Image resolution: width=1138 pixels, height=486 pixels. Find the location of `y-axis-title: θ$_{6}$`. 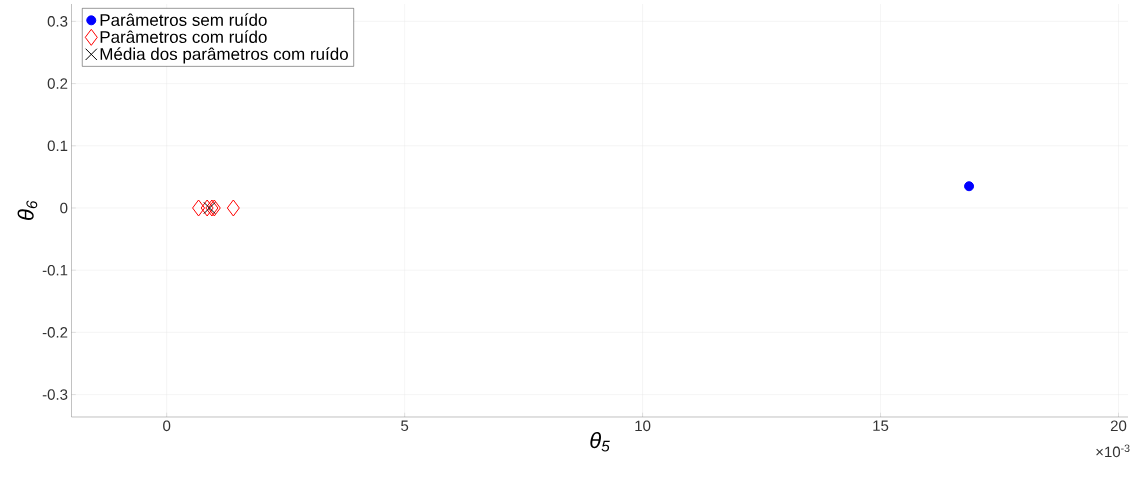

y-axis-title: θ$_{6}$ is located at coordinates (27, 210).